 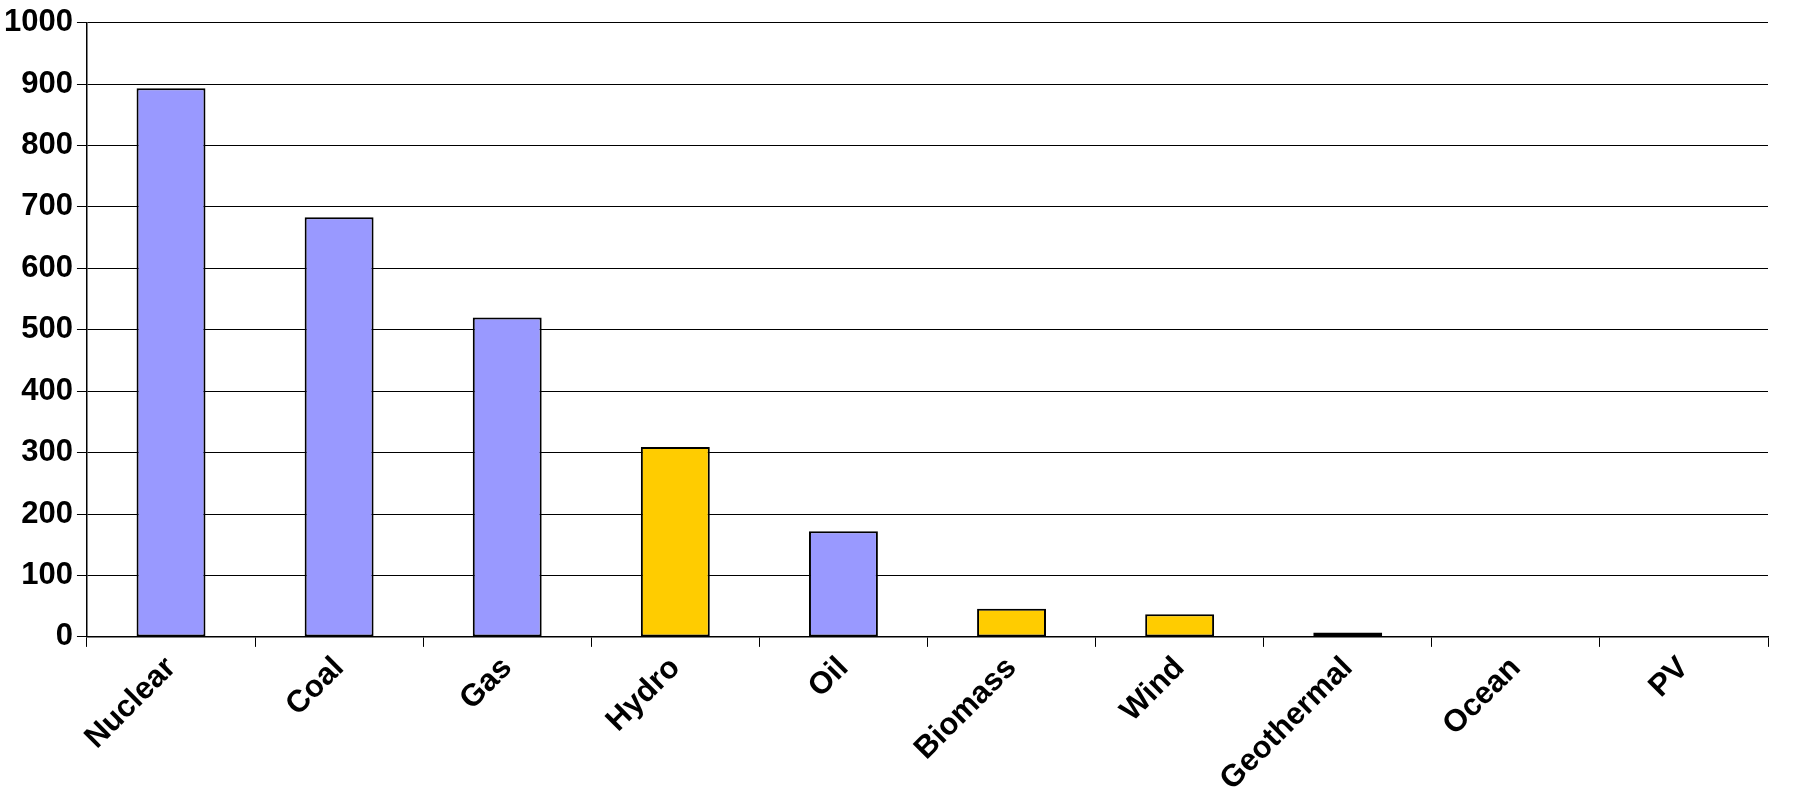 What do you see at coordinates (827, 676) in the screenshot?
I see `x-tick-label: Oil` at bounding box center [827, 676].